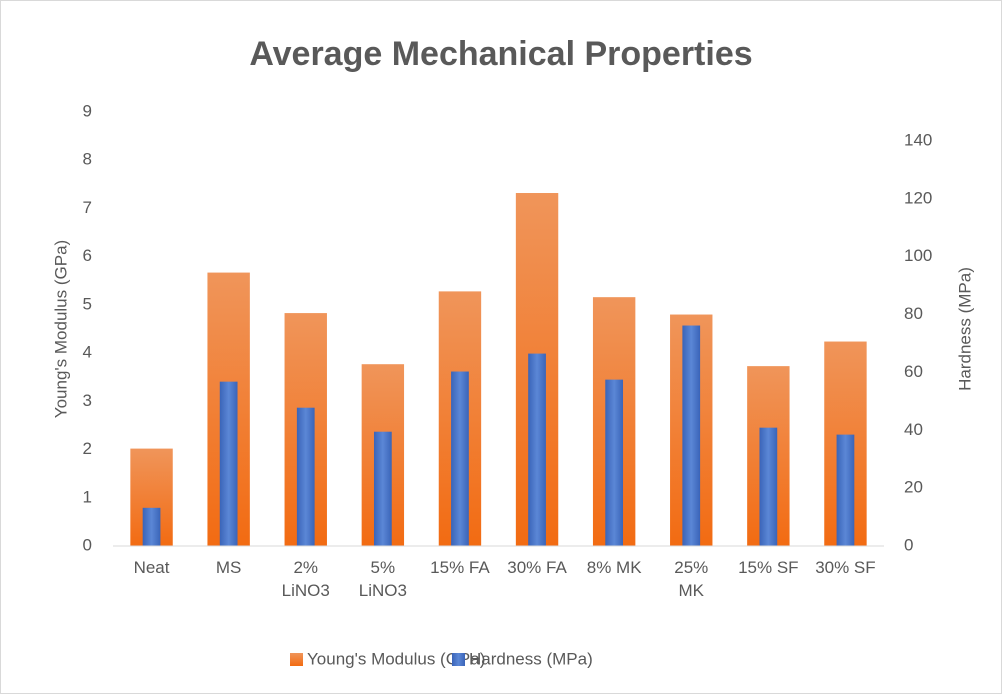 The width and height of the screenshot is (1002, 694). I want to click on y-tick-label: 8, so click(87, 159).